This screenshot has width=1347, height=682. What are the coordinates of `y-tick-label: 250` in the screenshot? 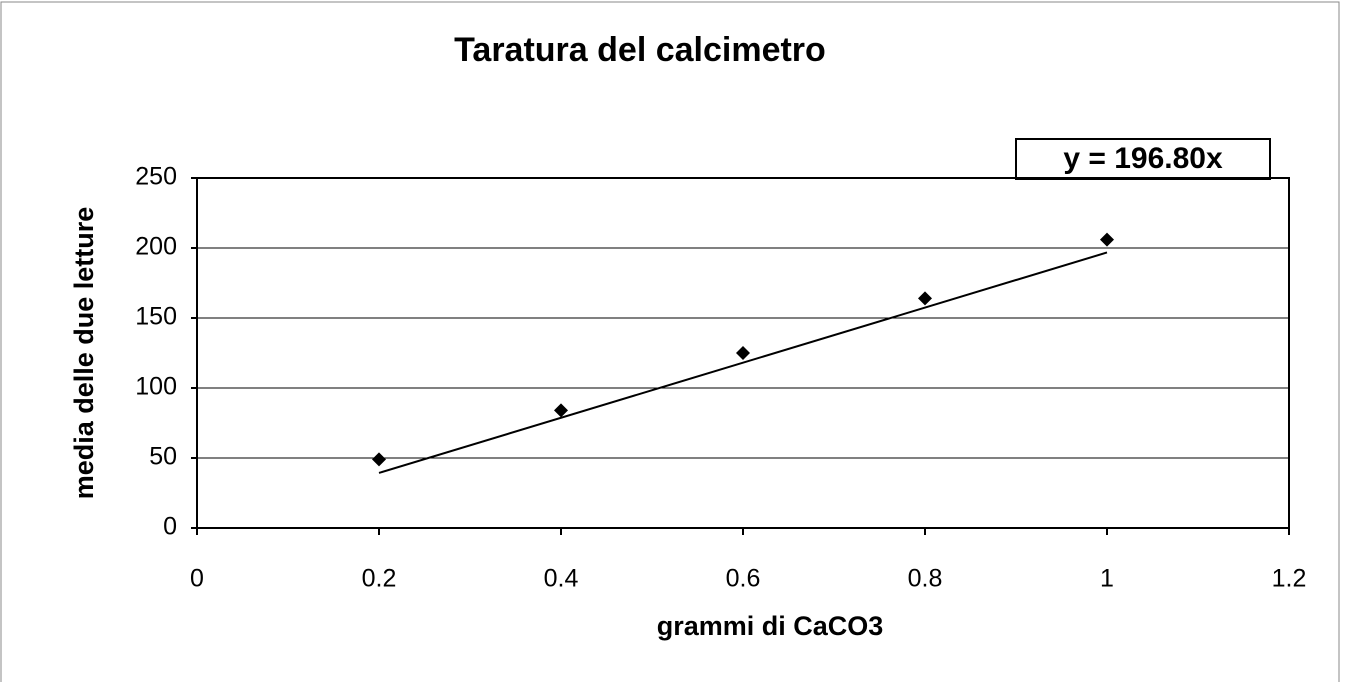 It's located at (156, 177).